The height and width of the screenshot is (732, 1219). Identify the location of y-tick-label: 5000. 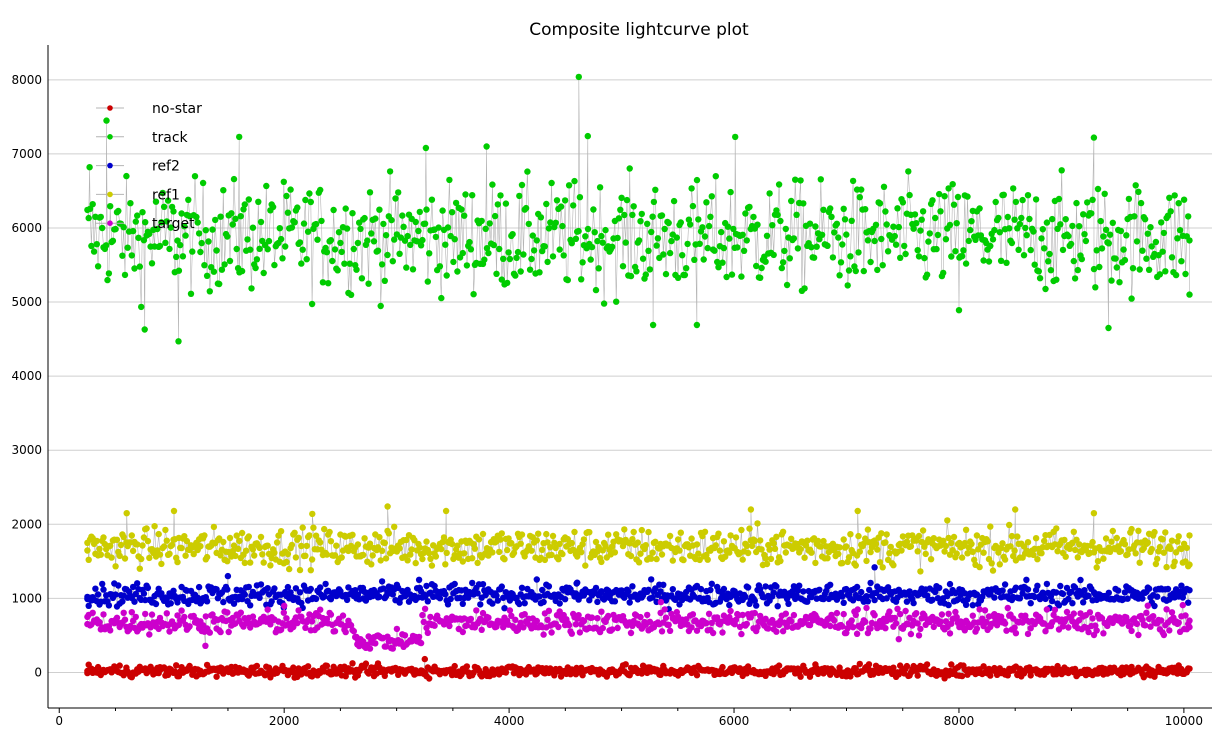
(26, 302).